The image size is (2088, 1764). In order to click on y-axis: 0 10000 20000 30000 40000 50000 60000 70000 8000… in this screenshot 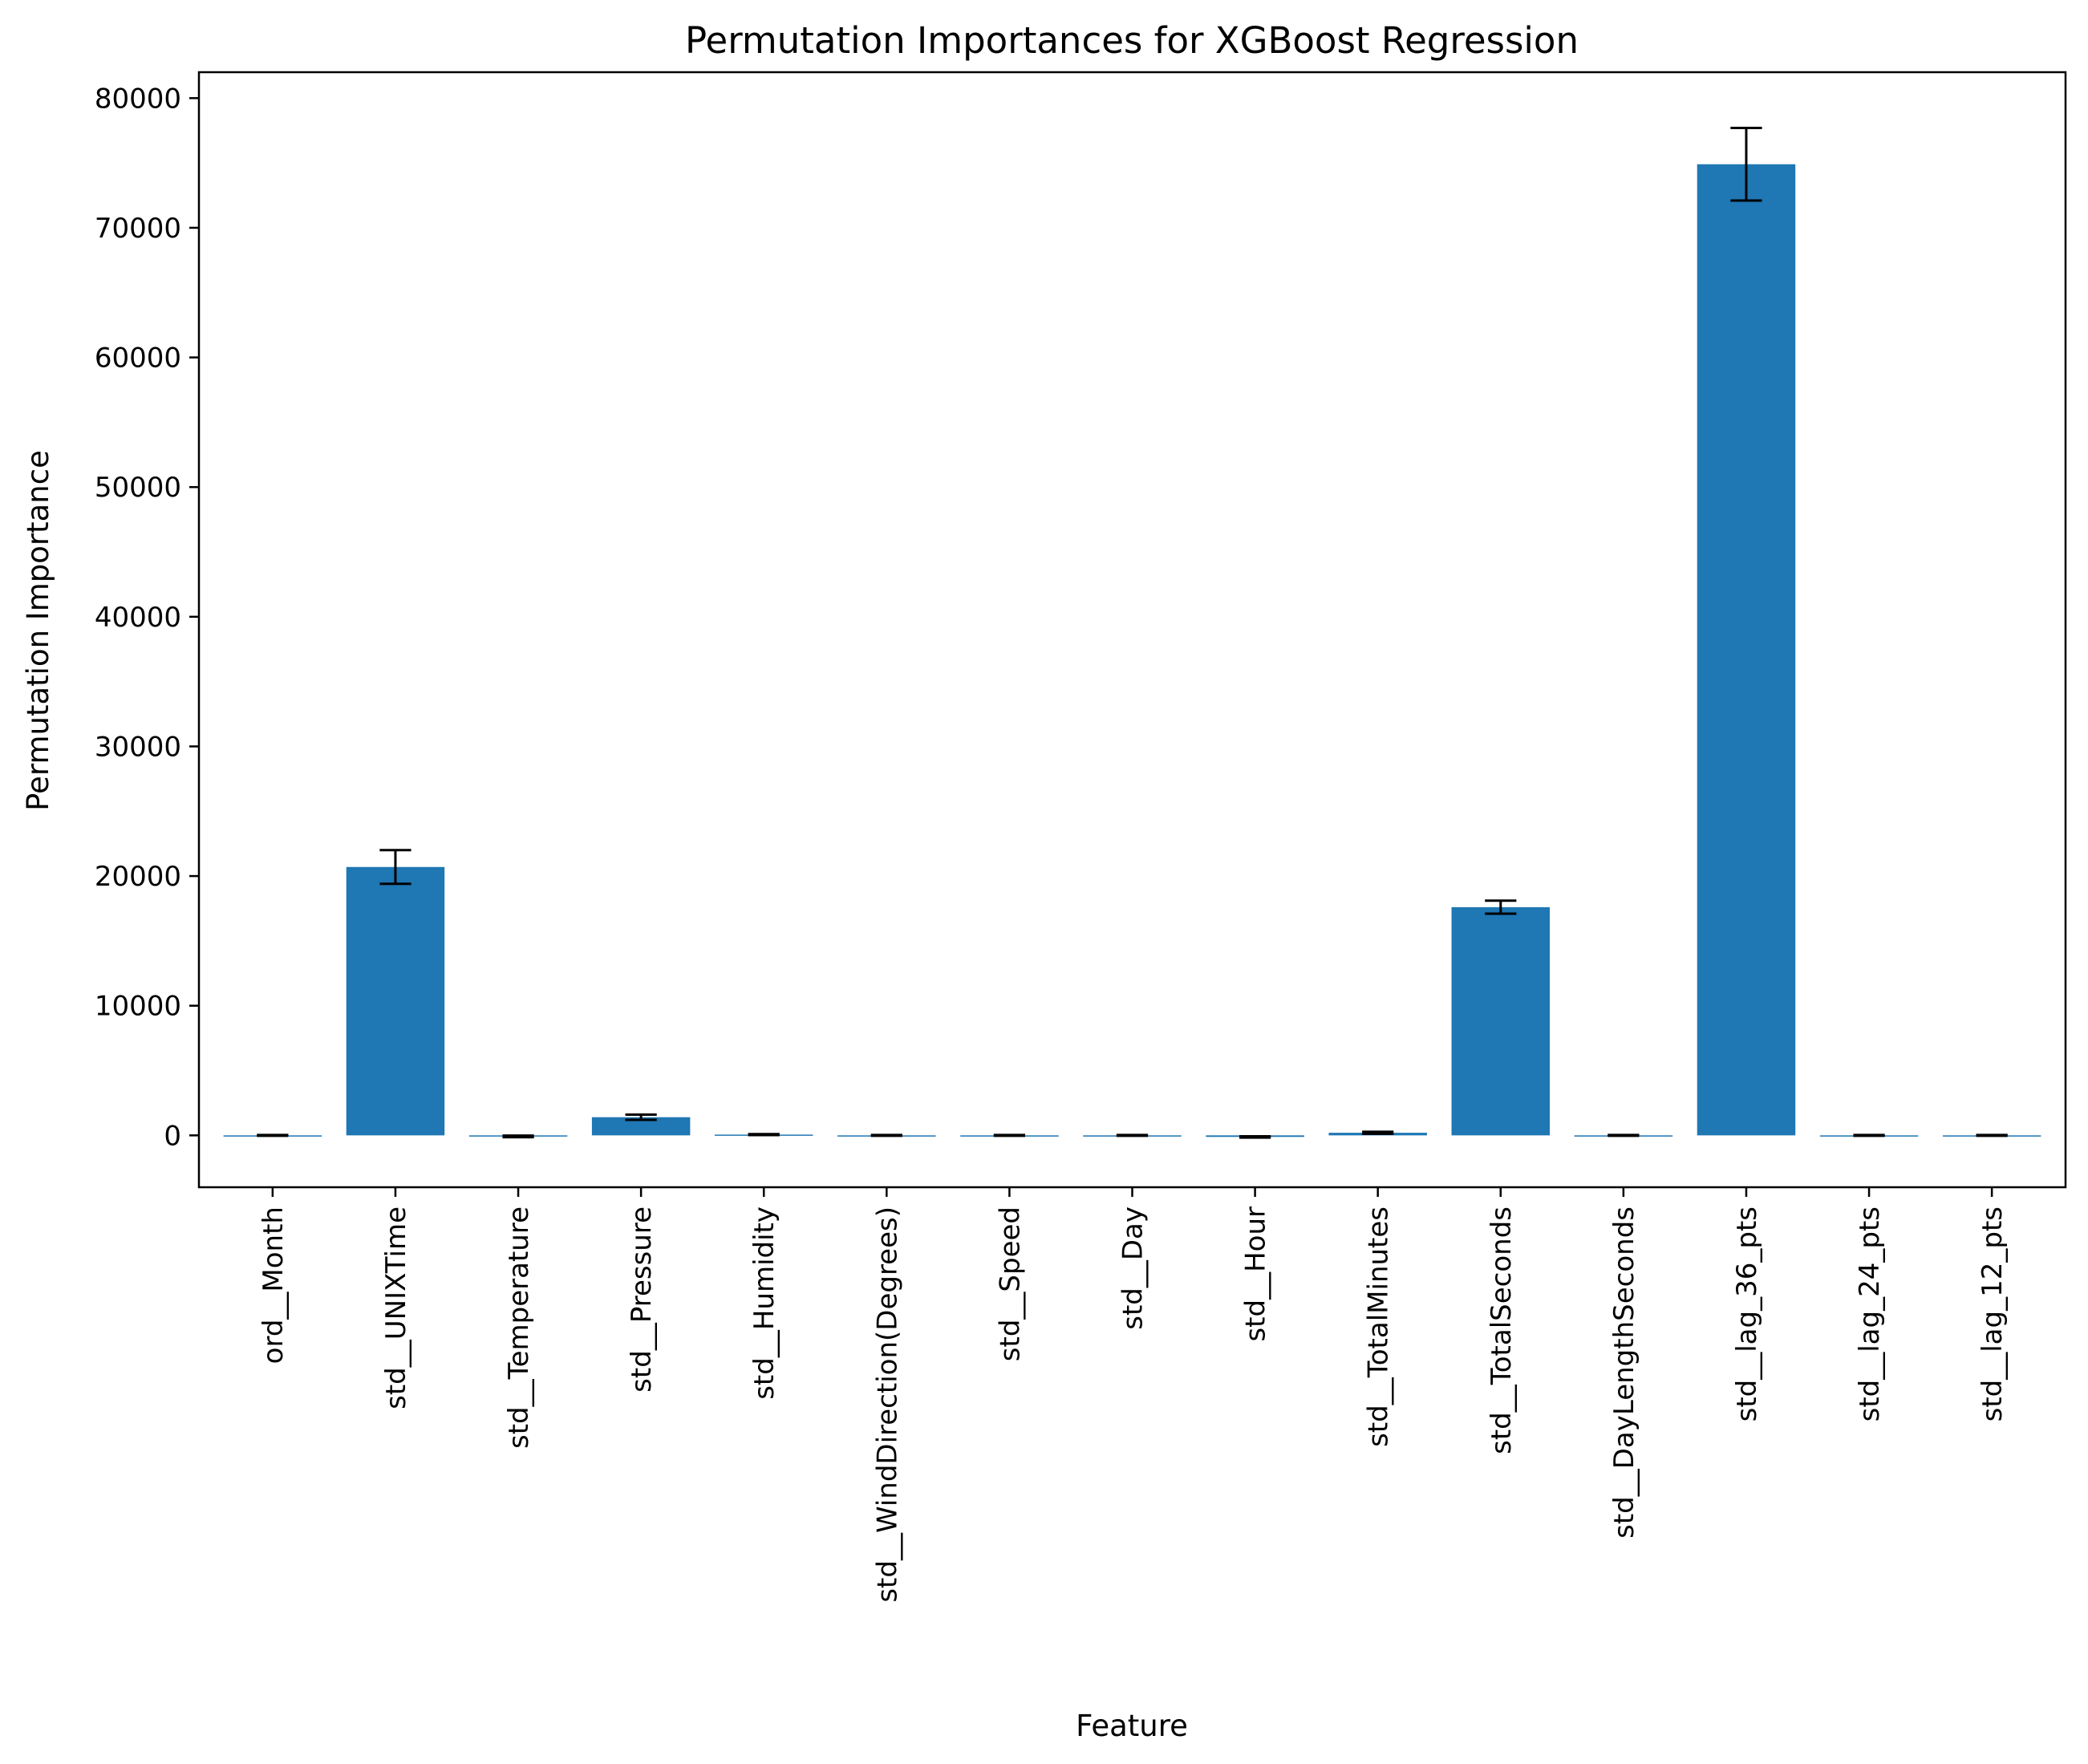, I will do `click(147, 618)`.